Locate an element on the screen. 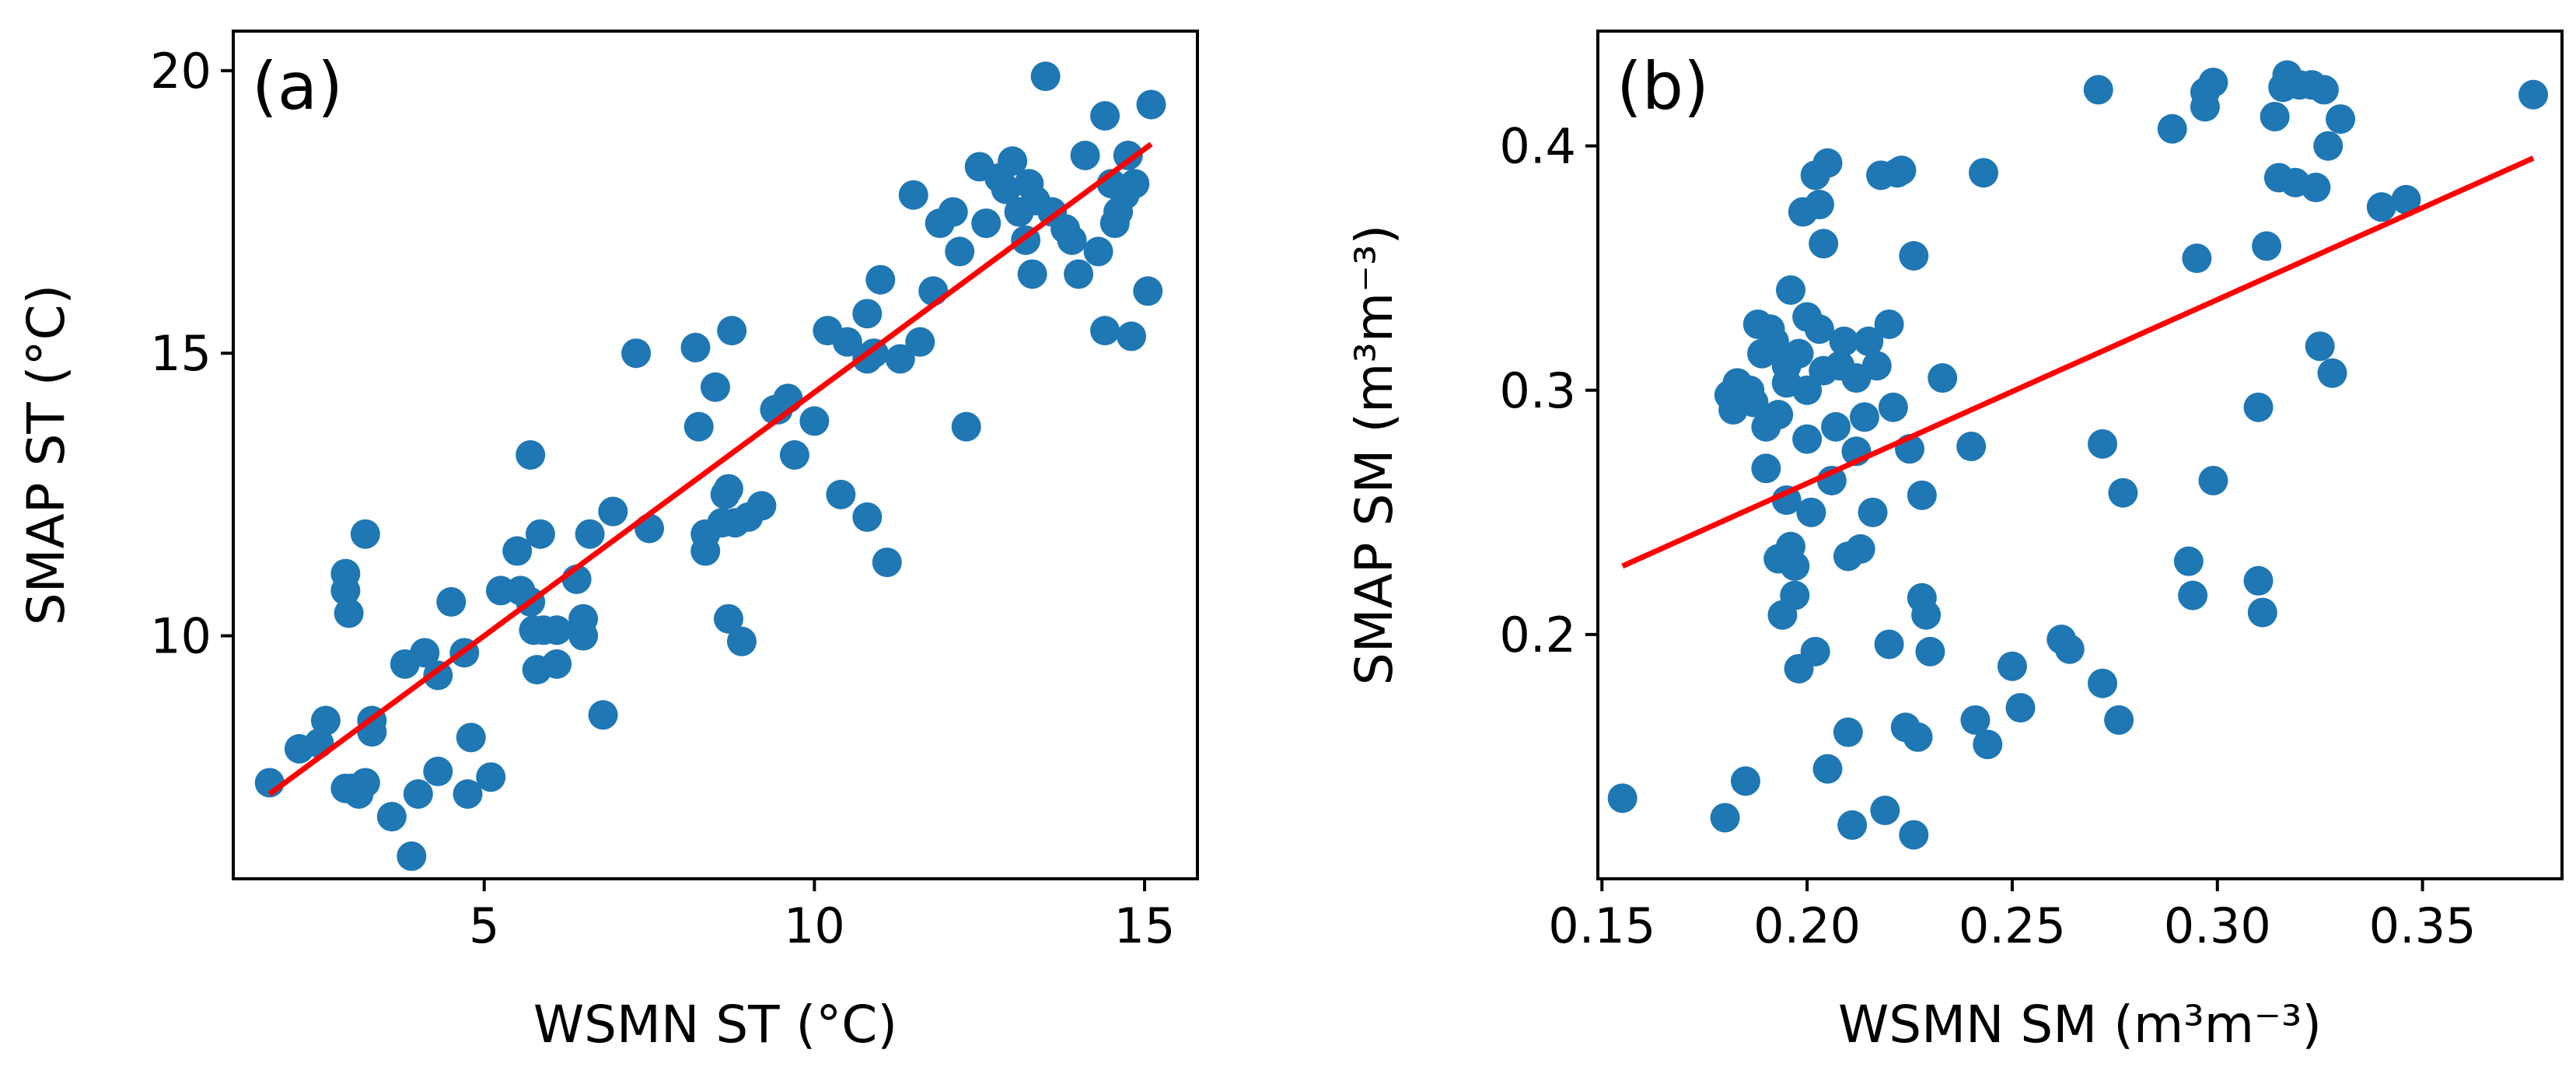  x-tick-label-a-1: 10 is located at coordinates (815, 925).